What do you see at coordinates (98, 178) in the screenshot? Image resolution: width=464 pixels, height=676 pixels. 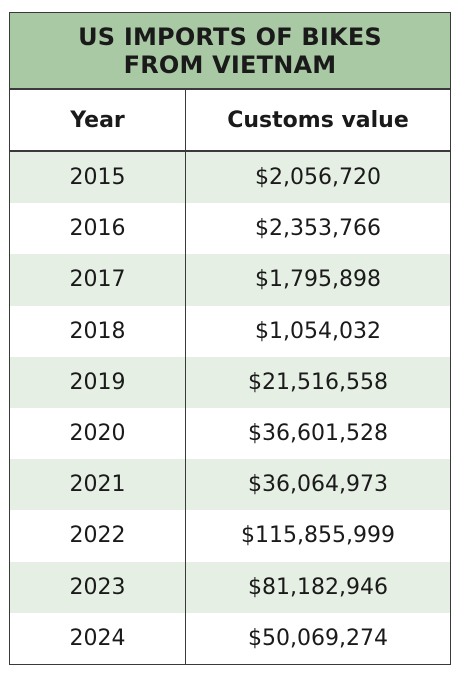 I see `year-cell: 2015` at bounding box center [98, 178].